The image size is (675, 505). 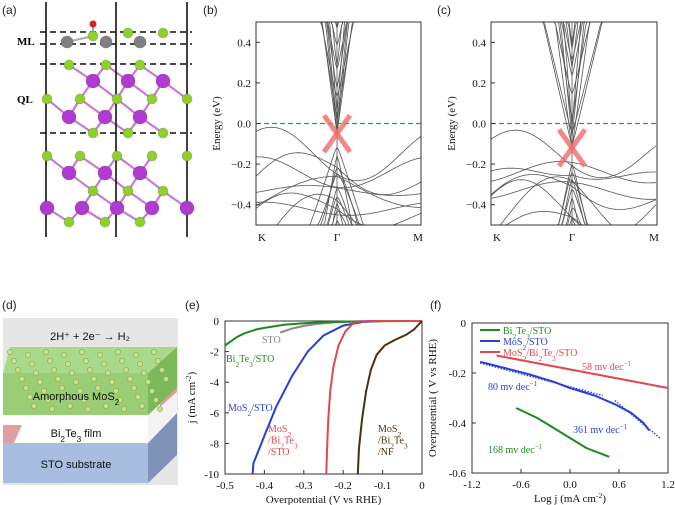 What do you see at coordinates (211, 475) in the screenshot?
I see `y-tick-label: -10` at bounding box center [211, 475].